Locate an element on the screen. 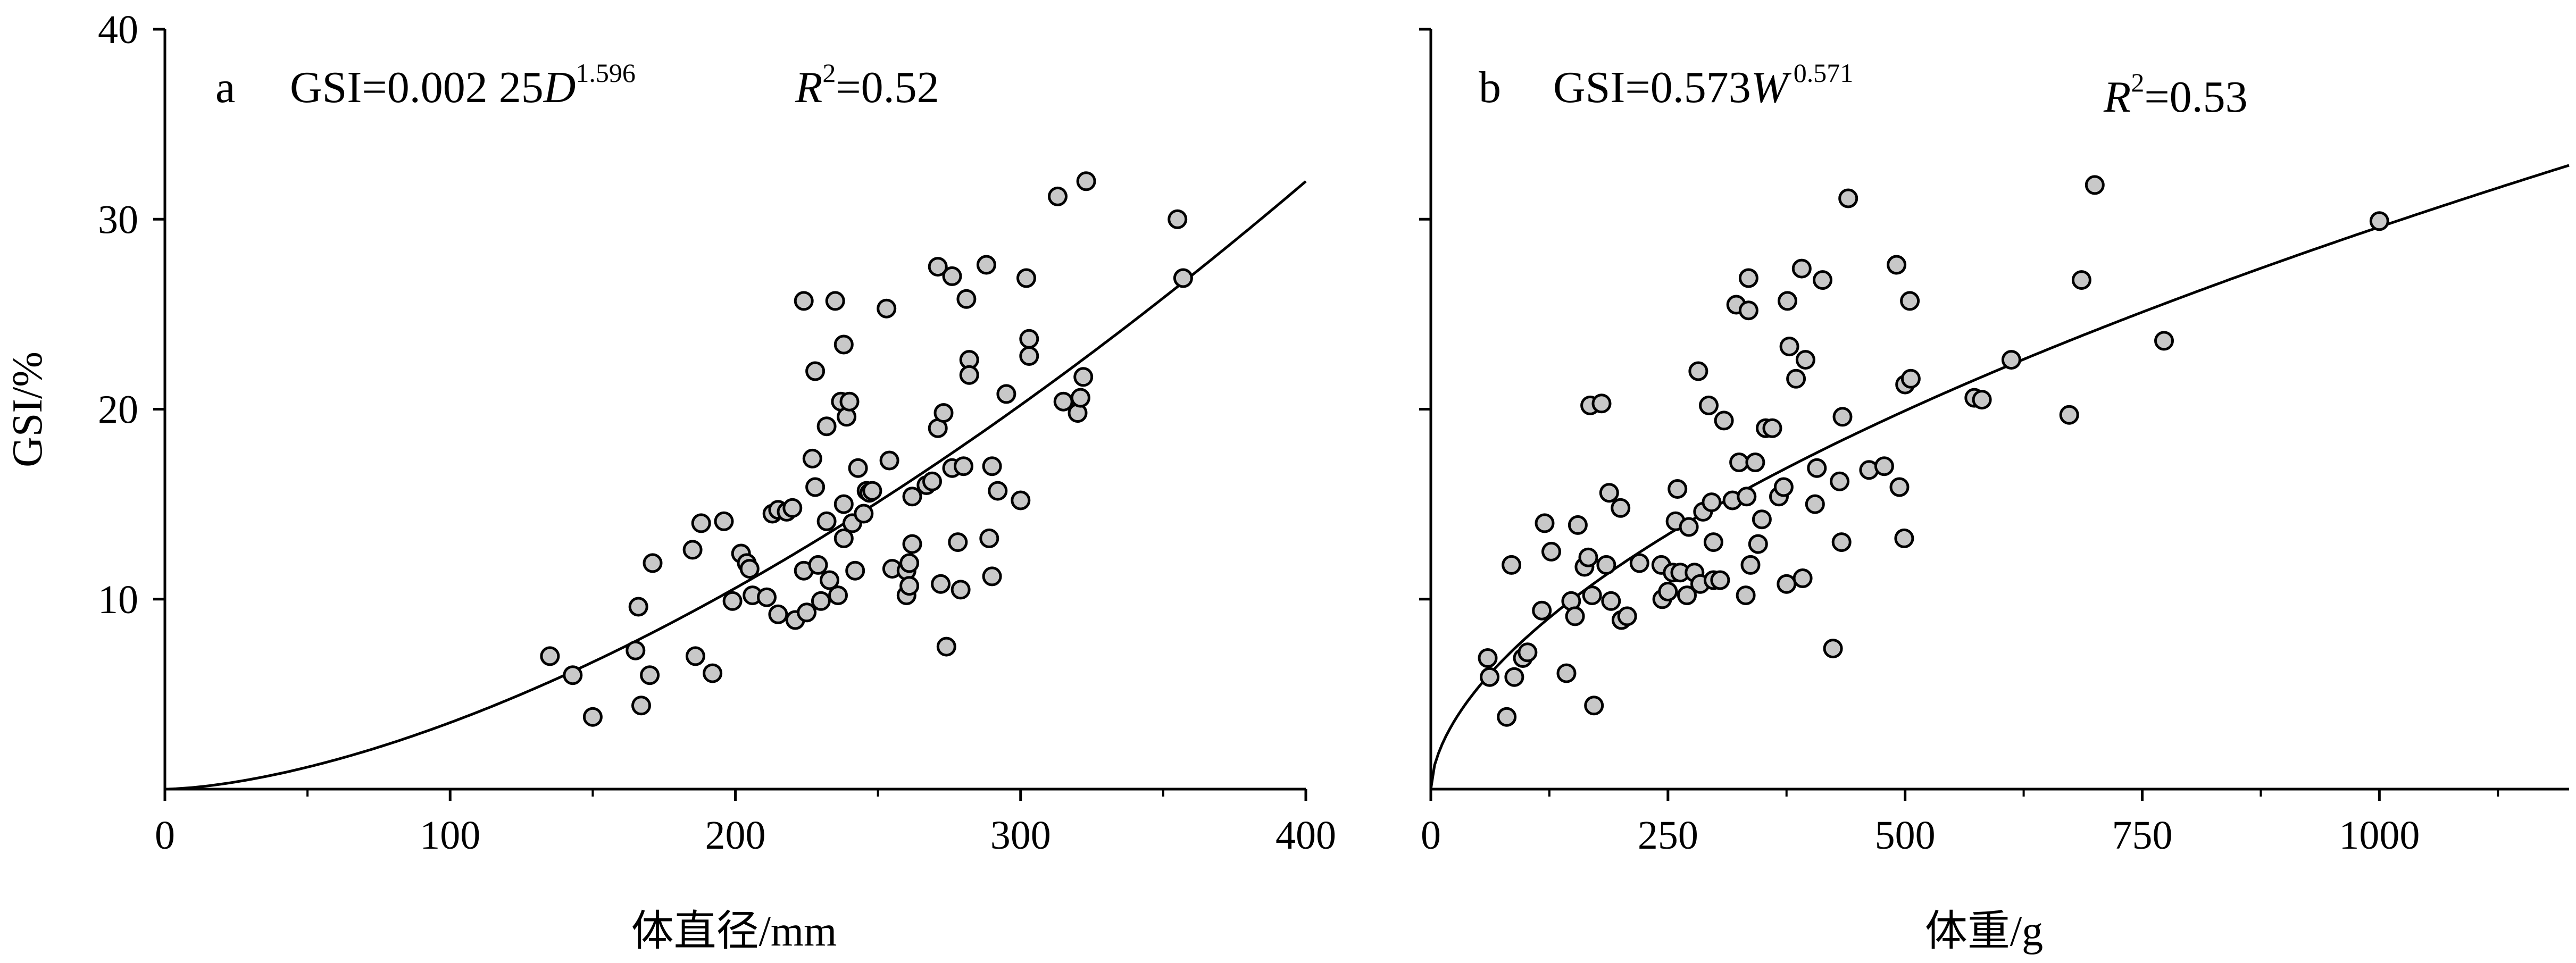 The height and width of the screenshot is (963, 2576). x-tick-label: 500 is located at coordinates (1906, 836).